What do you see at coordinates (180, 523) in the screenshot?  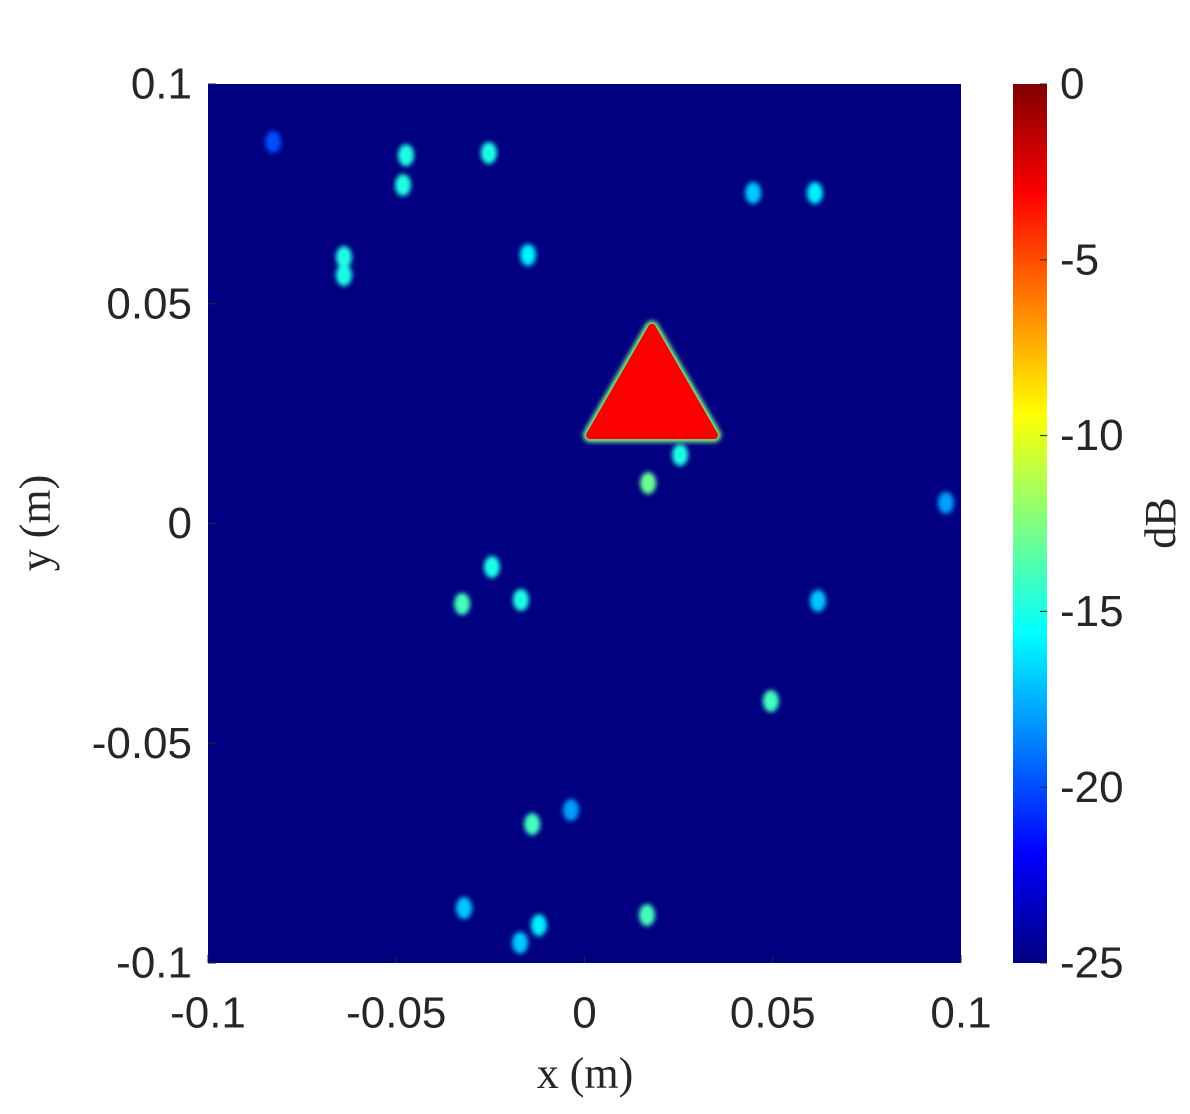 I see `y-tick-label: 0` at bounding box center [180, 523].